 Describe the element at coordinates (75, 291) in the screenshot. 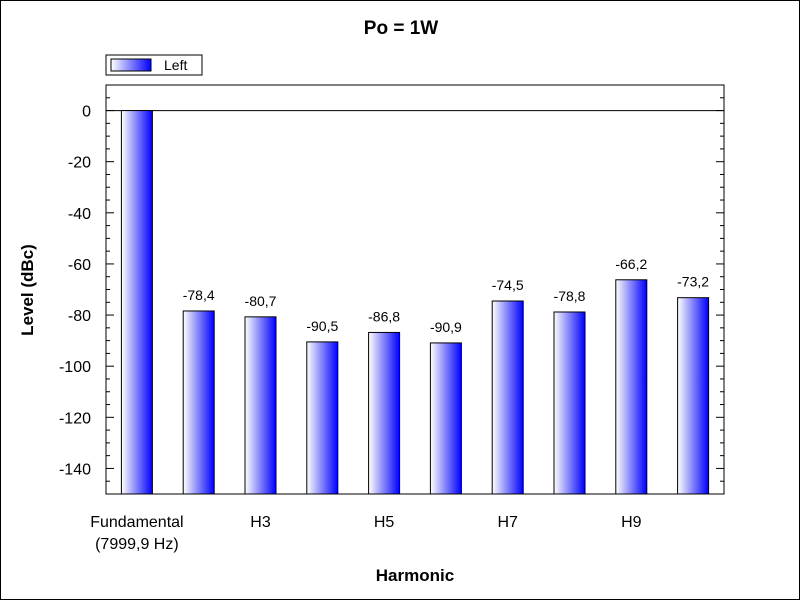

I see `y-tick-labels: 0 -20 -40 -60 -80 -100 -120 -140` at that location.